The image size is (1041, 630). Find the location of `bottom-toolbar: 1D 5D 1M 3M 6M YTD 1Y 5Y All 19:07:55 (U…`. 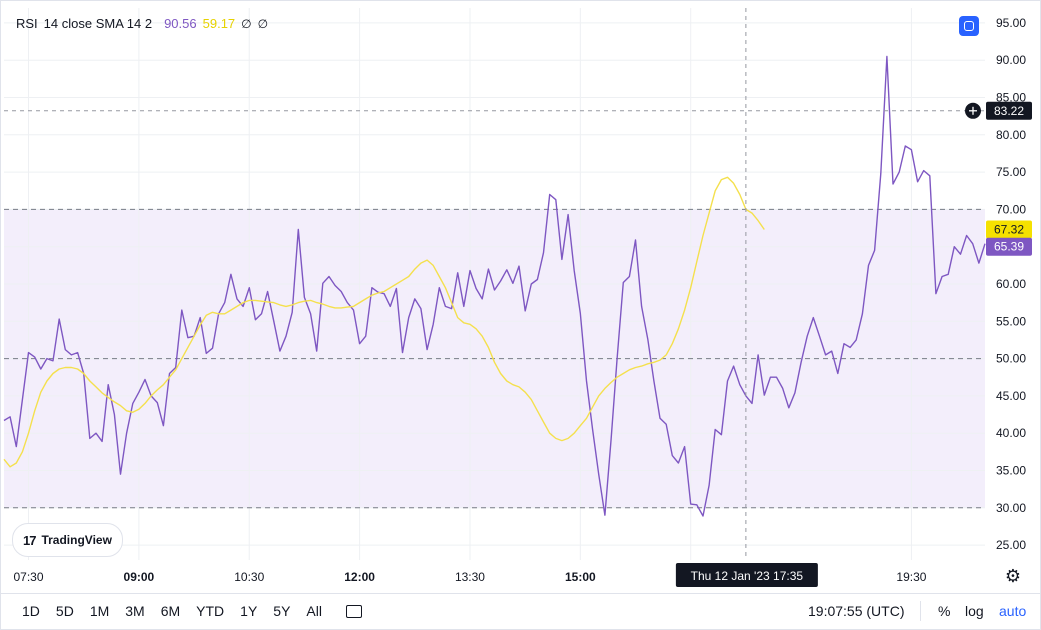

bottom-toolbar: 1D 5D 1M 3M 6M YTD 1Y 5Y All 19:07:55 (U… is located at coordinates (520, 611).